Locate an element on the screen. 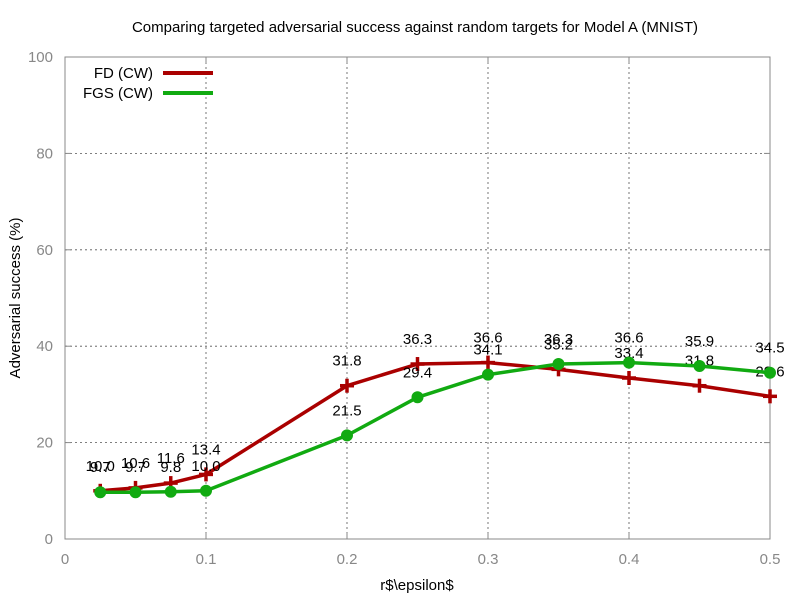  data-label: 34.1 is located at coordinates (487, 350).